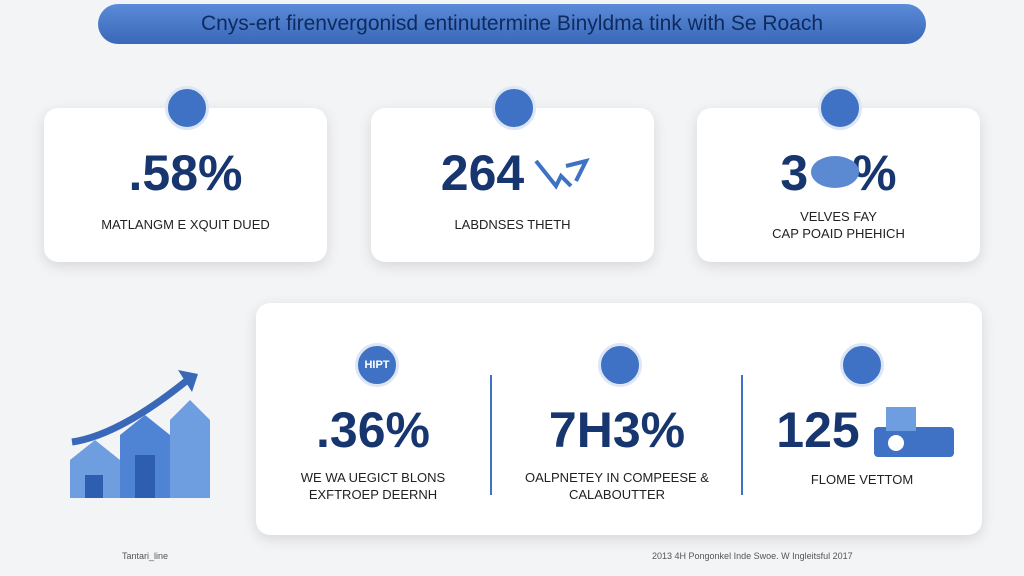 This screenshot has width=1024, height=576. I want to click on stat-label: FLOME VETTOM, so click(862, 479).